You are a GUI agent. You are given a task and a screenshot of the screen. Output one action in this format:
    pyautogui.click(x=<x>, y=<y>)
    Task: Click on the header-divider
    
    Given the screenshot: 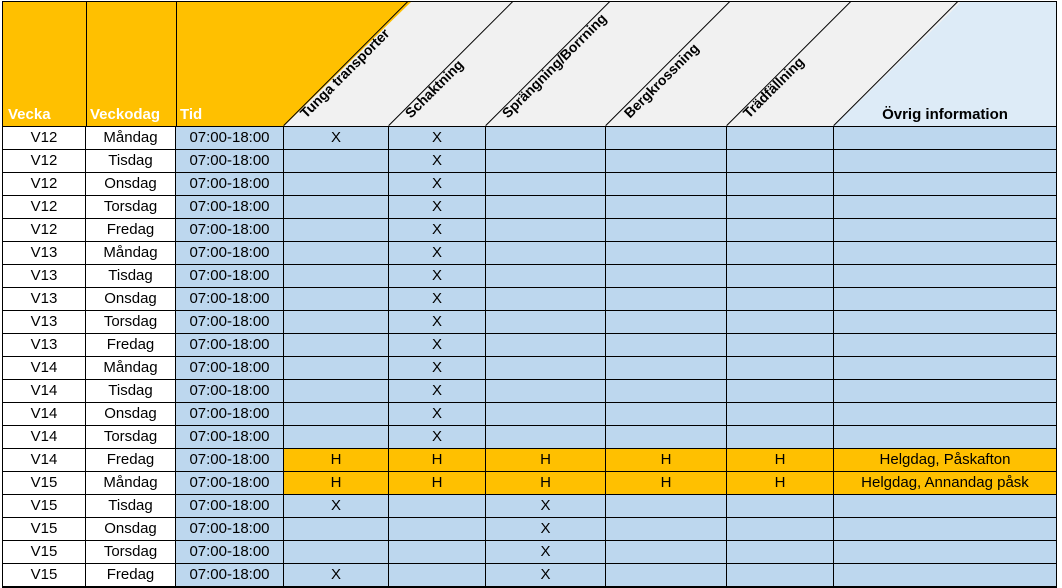 What is the action you would take?
    pyautogui.click(x=86, y=64)
    